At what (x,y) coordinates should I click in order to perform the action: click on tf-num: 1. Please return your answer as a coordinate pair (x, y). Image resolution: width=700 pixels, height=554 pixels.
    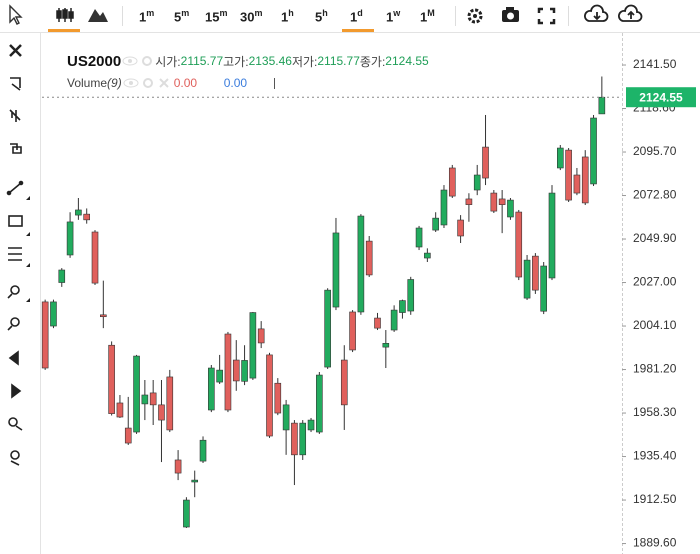
    Looking at the image, I should click on (143, 17).